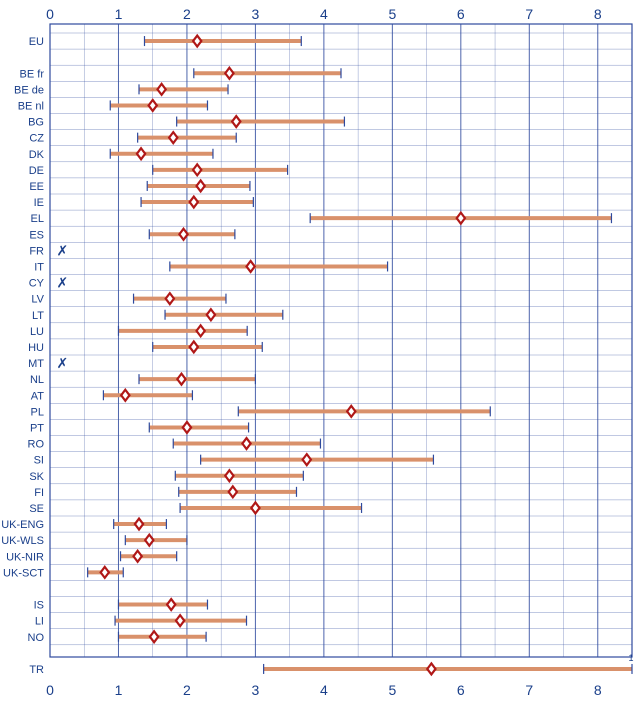 The height and width of the screenshot is (702, 635). What do you see at coordinates (598, 690) in the screenshot?
I see `x-tick-label-bottom: 8` at bounding box center [598, 690].